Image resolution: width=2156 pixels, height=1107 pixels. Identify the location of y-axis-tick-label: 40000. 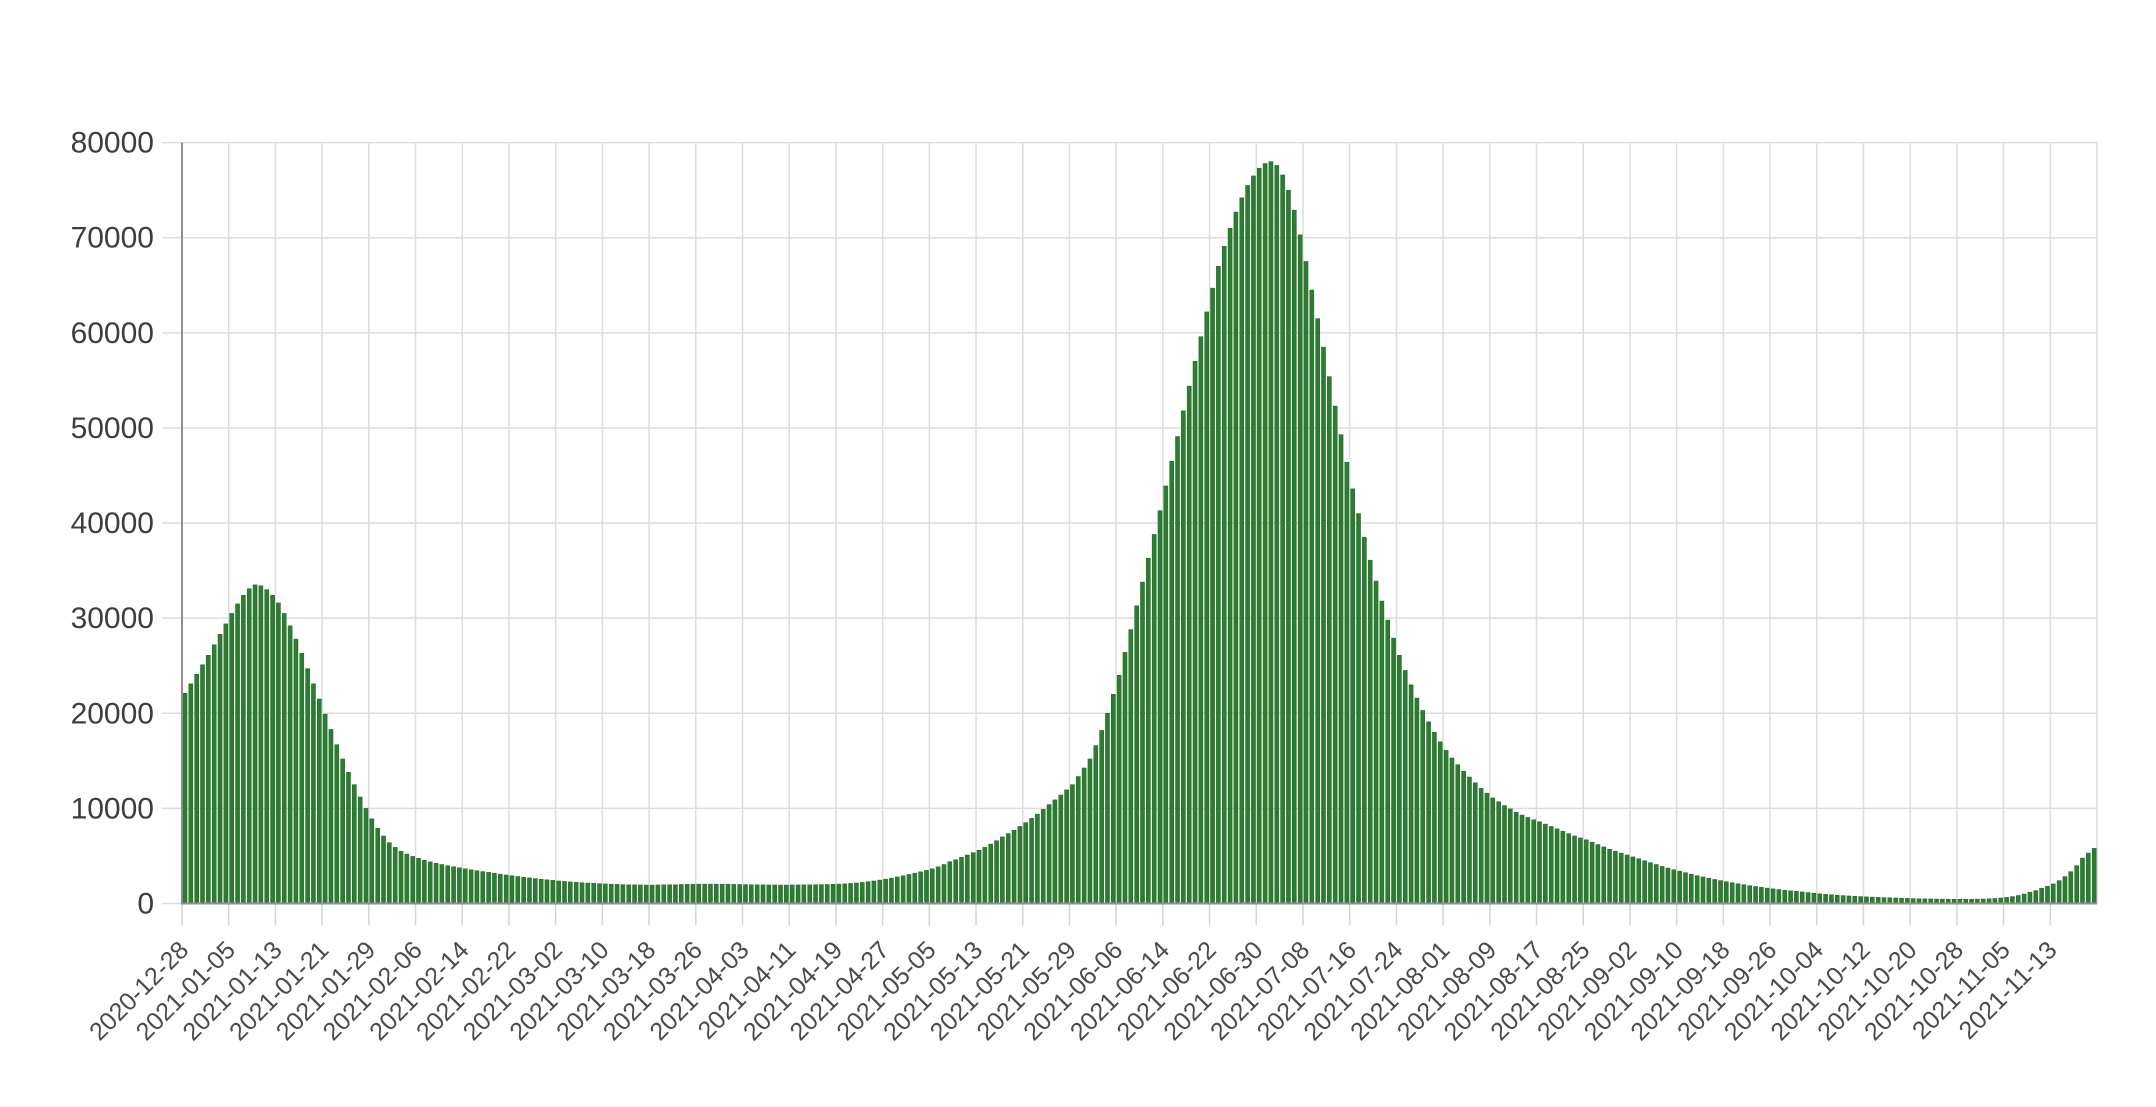
(112, 523).